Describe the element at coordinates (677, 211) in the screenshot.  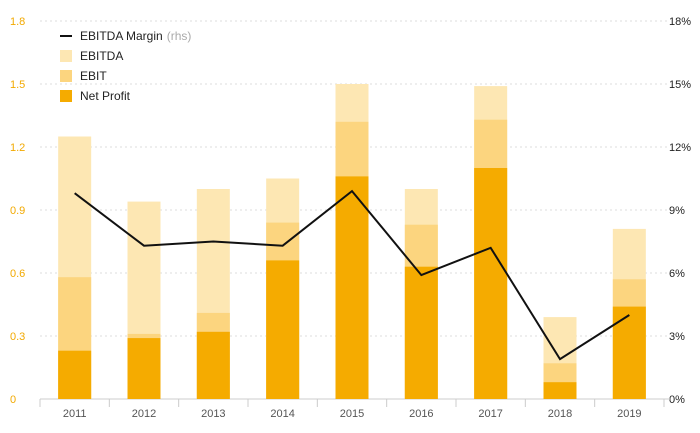
I see `y-tick-label-right: 9%` at that location.